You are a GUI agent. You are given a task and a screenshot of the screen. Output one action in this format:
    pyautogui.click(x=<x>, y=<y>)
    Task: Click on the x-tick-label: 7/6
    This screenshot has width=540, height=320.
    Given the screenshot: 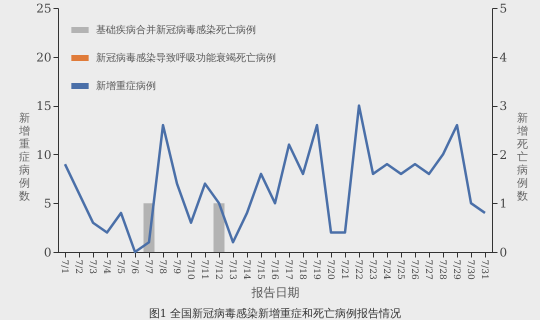 What is the action you would take?
    pyautogui.click(x=134, y=267)
    